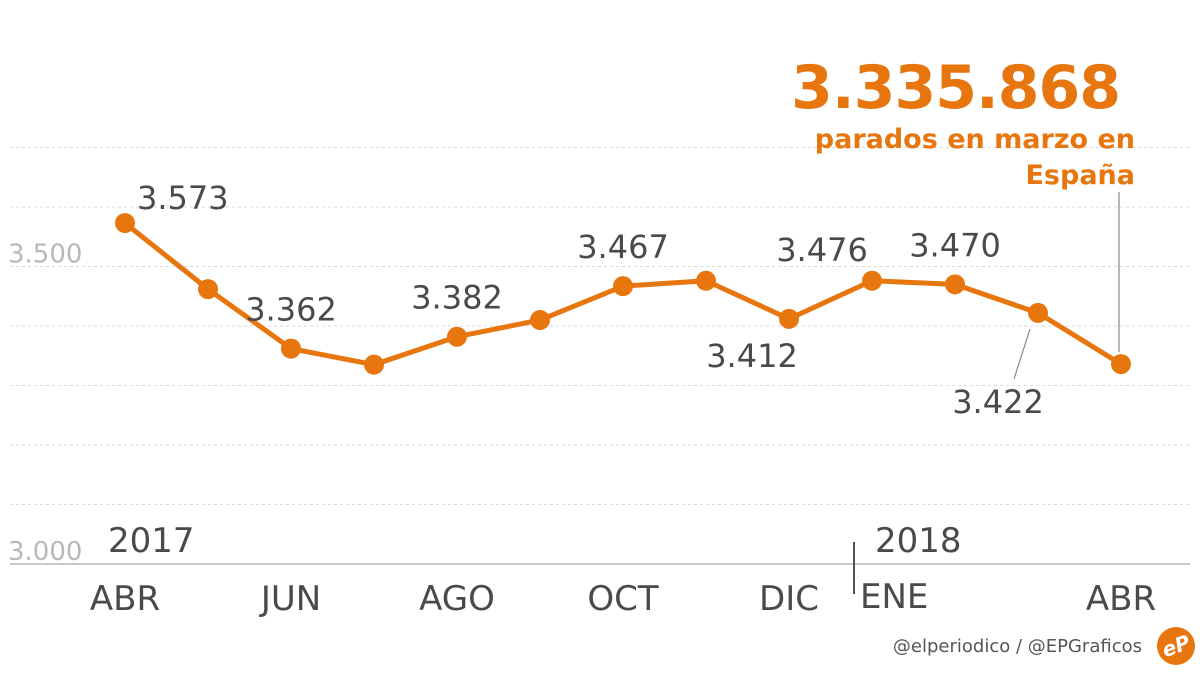 The image size is (1200, 675). I want to click on x-tick-label: DIC, so click(789, 599).